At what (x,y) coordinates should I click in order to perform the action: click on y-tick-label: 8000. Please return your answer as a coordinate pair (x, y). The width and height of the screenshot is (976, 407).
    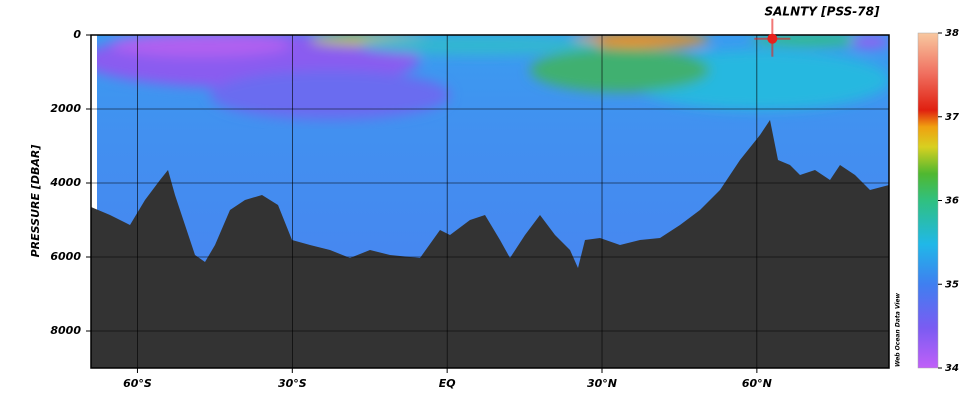
    Looking at the image, I should click on (65, 330).